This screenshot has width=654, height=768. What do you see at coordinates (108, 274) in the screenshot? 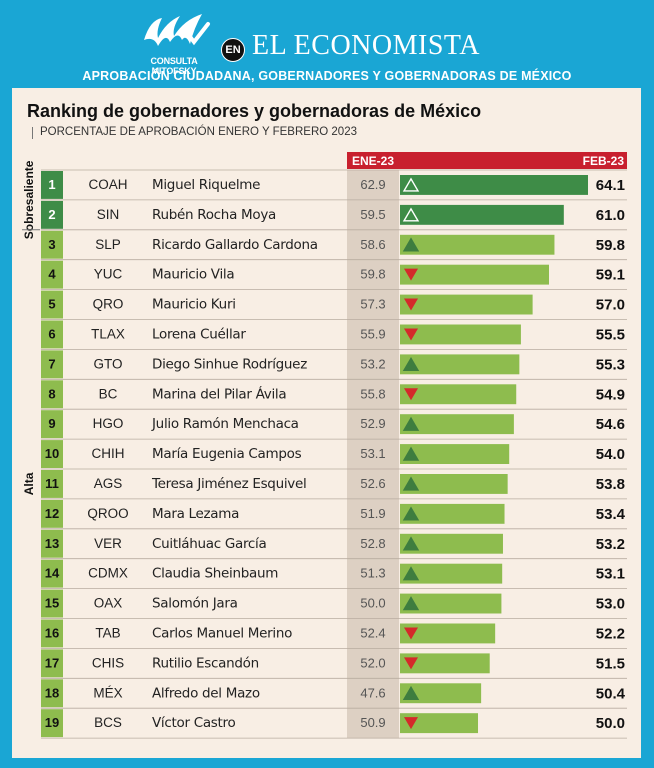
I see `state-code: YUC` at bounding box center [108, 274].